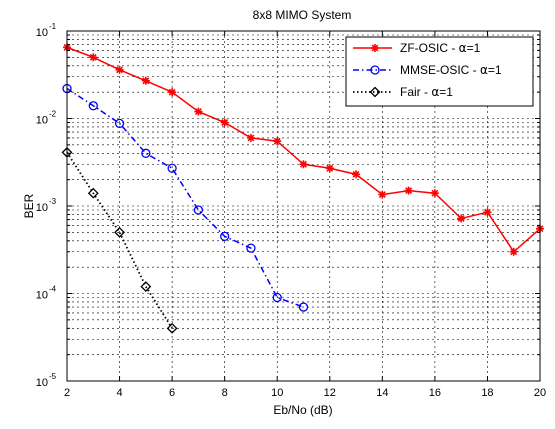  Describe the element at coordinates (302, 15) in the screenshot. I see `chart-title: 8x8 MIMO System` at that location.